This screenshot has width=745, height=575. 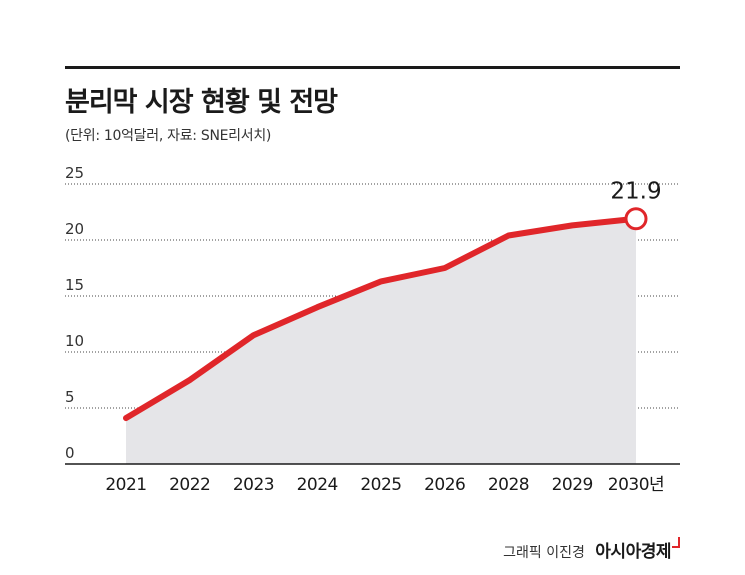 I want to click on y-tick-label: 10, so click(x=74, y=341).